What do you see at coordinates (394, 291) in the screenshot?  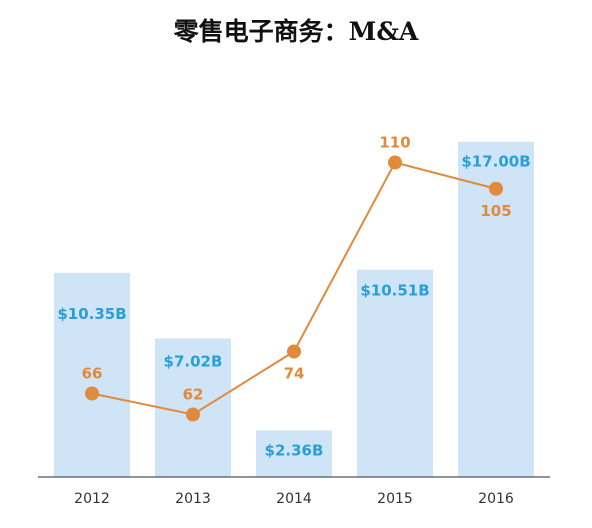 I see `bar-value-label-2015: $10.51B` at bounding box center [394, 291].